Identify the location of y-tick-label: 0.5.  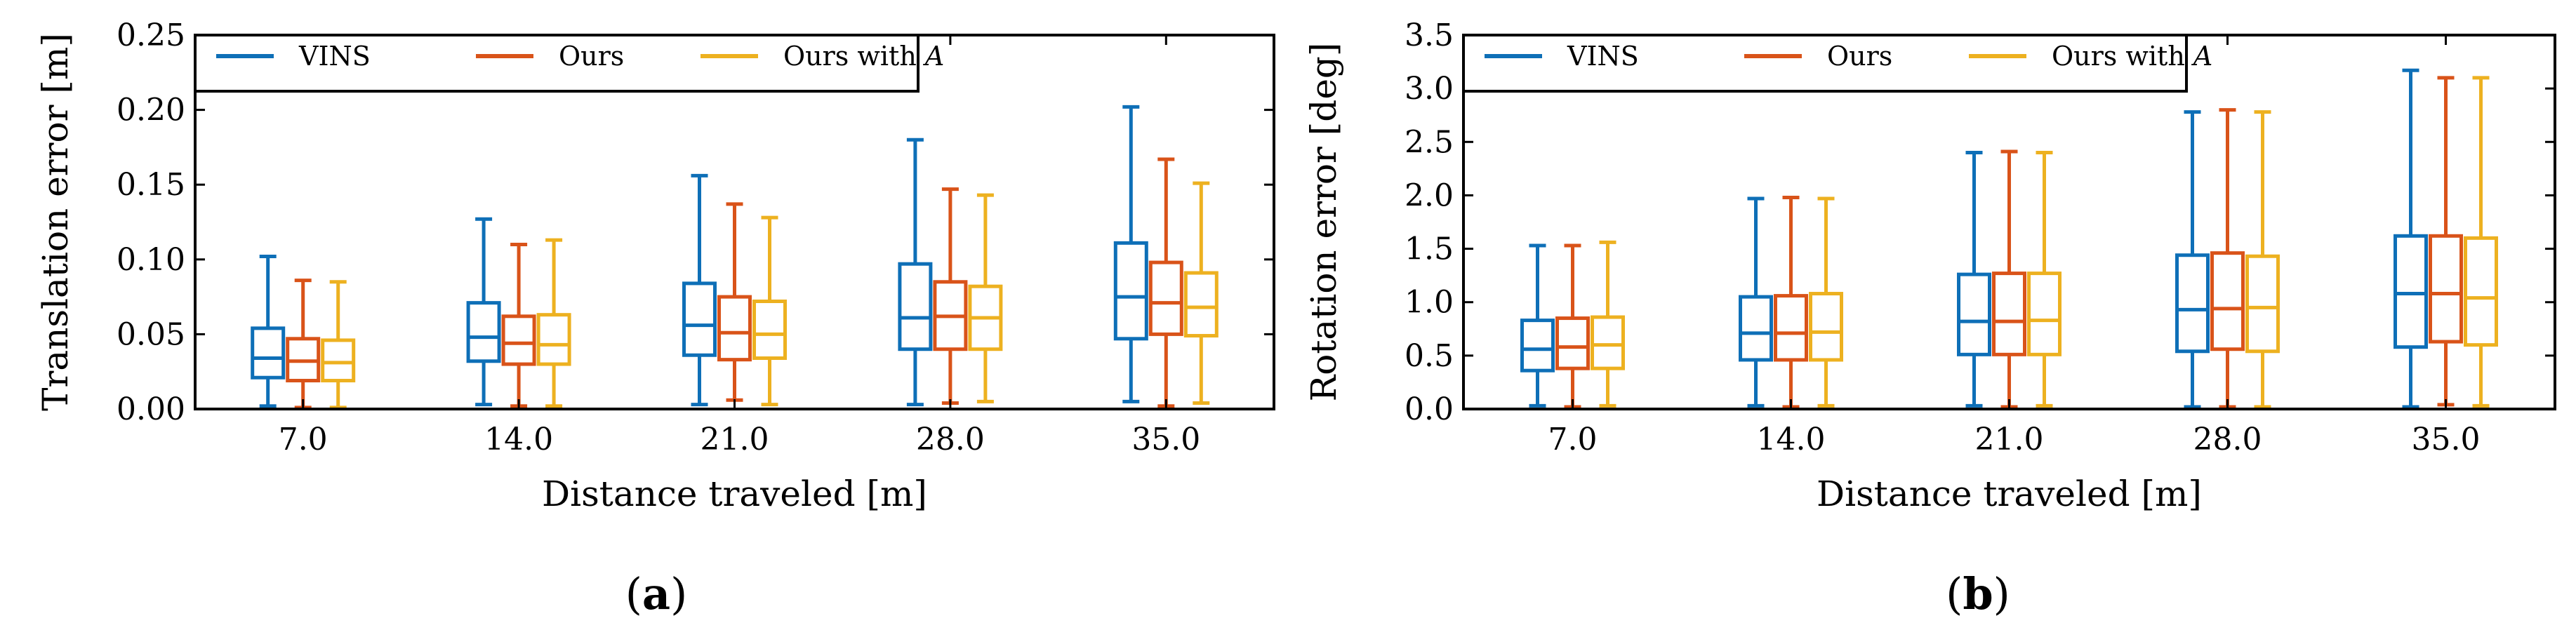
(1429, 356).